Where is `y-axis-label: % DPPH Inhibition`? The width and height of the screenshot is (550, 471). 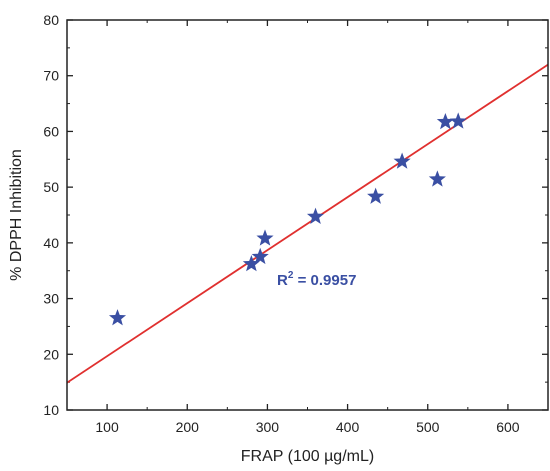 y-axis-label: % DPPH Inhibition is located at coordinates (16, 215).